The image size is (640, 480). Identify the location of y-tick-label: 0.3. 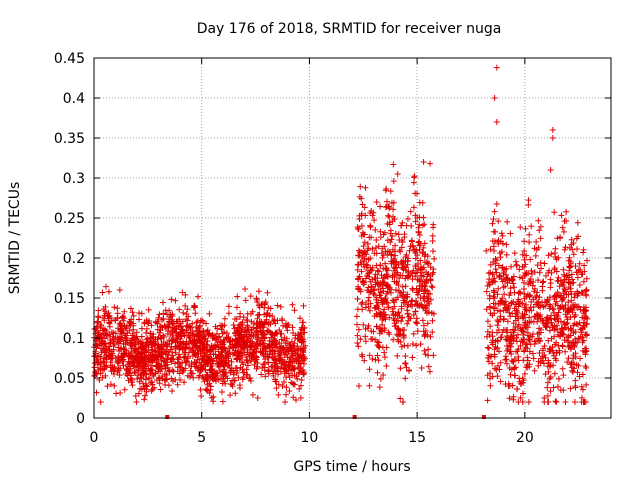
(74, 179).